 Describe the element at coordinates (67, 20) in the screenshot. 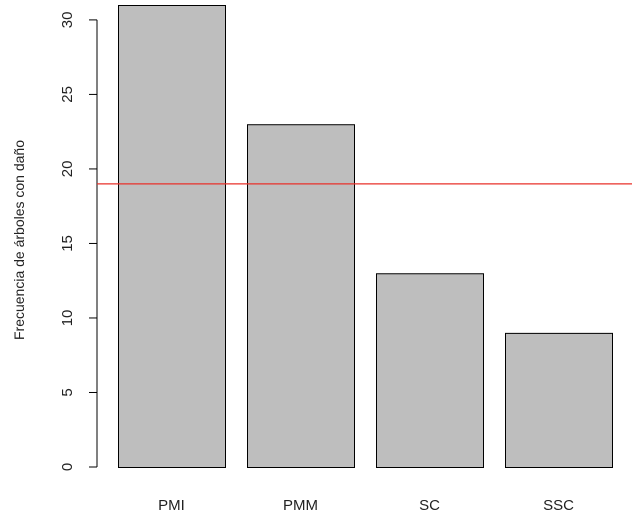

I see `y-tick-label: 30` at that location.